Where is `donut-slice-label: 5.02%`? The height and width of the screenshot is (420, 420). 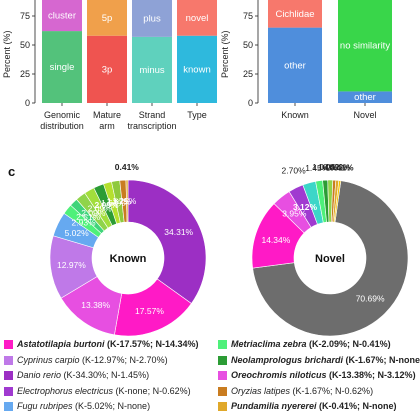
donut-slice-label: 5.02% is located at coordinates (77, 233).